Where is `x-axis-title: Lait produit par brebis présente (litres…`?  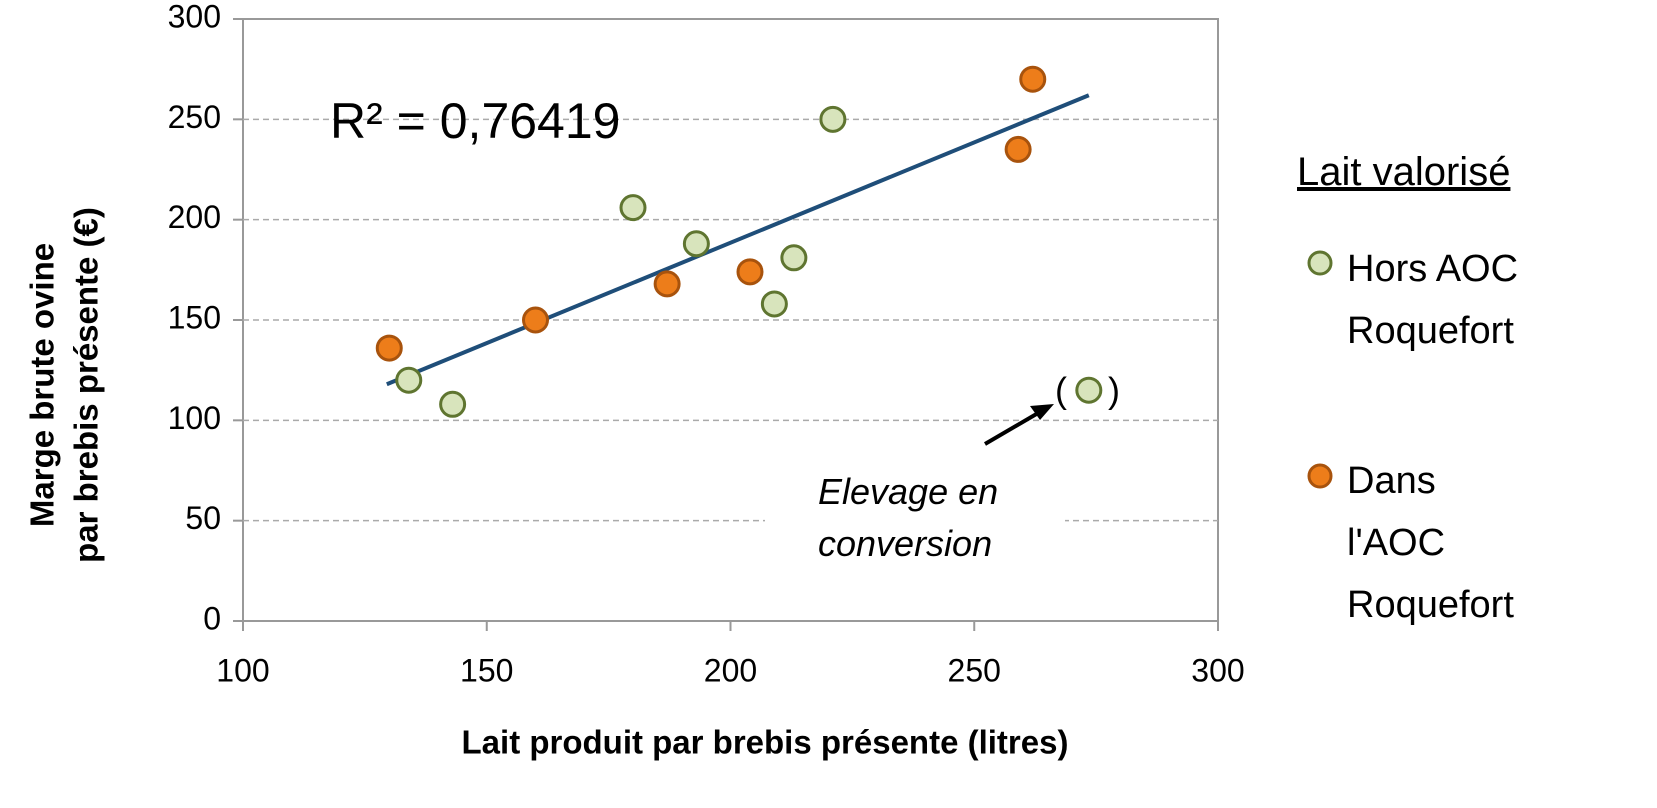 x-axis-title: Lait produit par brebis présente (litres… is located at coordinates (765, 742).